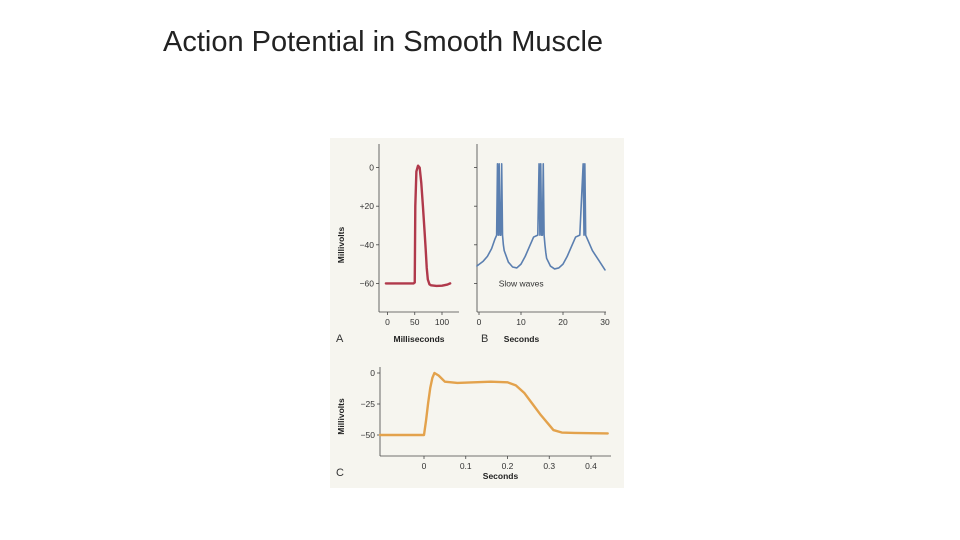 The width and height of the screenshot is (960, 540). What do you see at coordinates (541, 216) in the screenshot?
I see `panel-b-series-line` at bounding box center [541, 216].